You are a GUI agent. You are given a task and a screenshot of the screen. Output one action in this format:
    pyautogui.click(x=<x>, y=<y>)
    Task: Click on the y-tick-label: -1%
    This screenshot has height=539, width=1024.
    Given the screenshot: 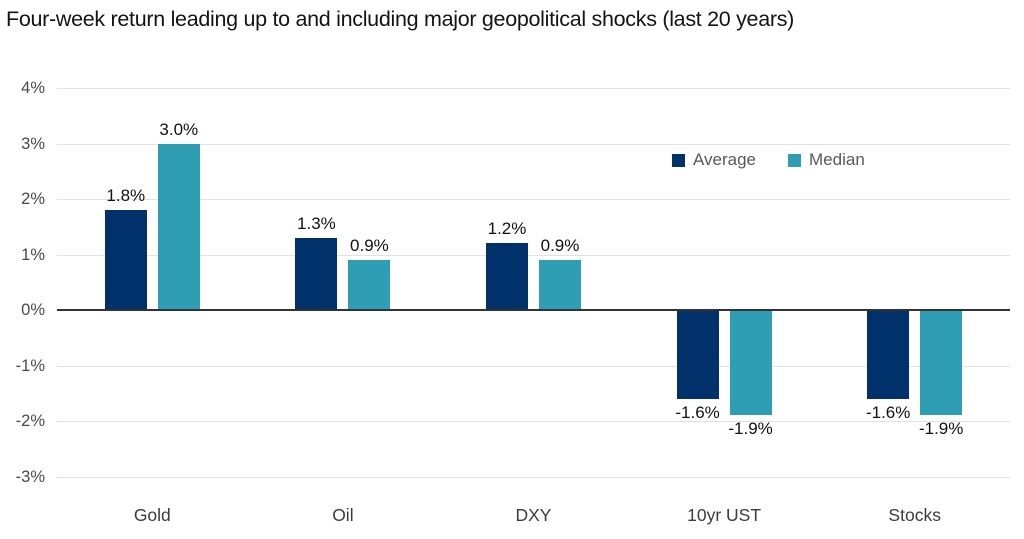 What is the action you would take?
    pyautogui.click(x=30, y=365)
    